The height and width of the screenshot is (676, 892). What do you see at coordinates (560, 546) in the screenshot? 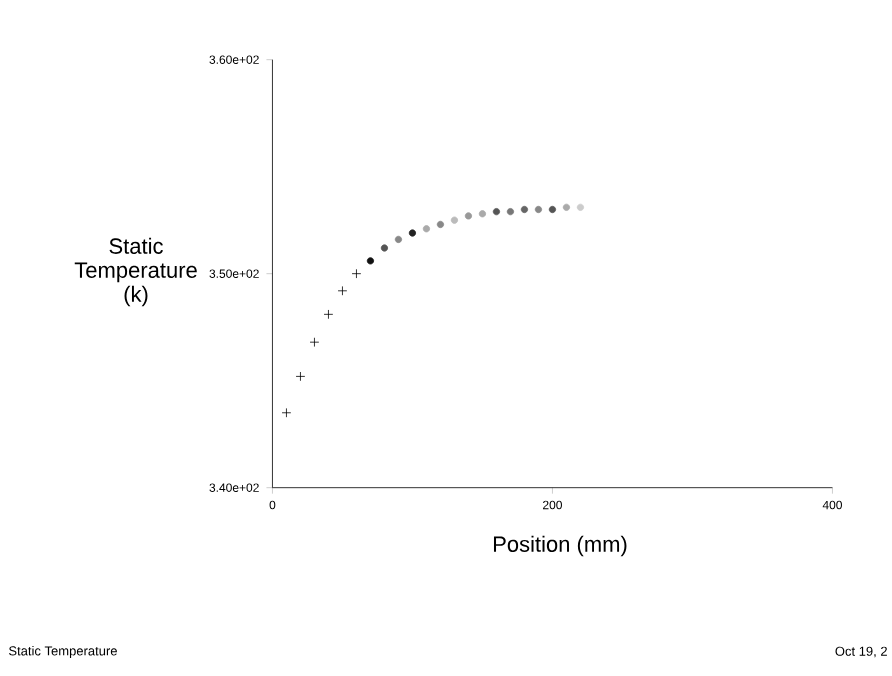
I see `x-axis-title: Position (mm)` at bounding box center [560, 546].